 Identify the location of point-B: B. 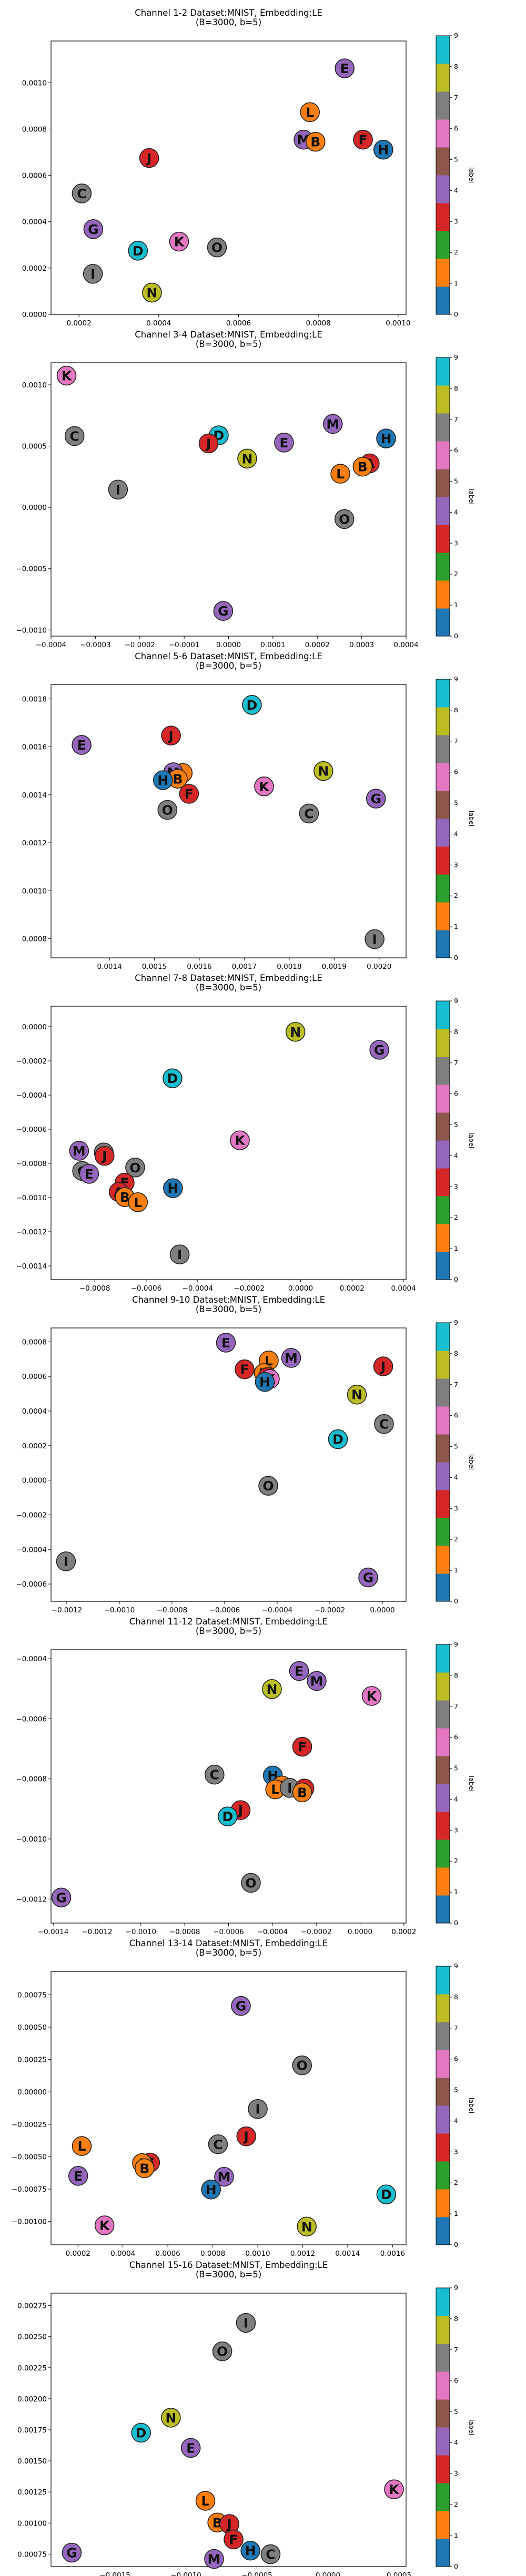
(316, 141).